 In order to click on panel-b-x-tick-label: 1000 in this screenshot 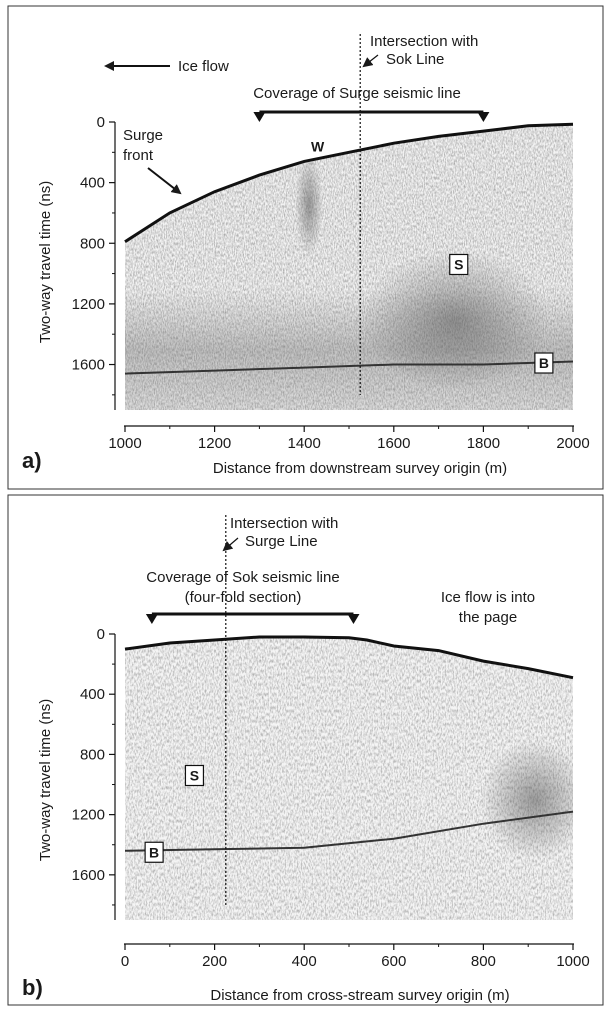, I will do `click(572, 961)`.